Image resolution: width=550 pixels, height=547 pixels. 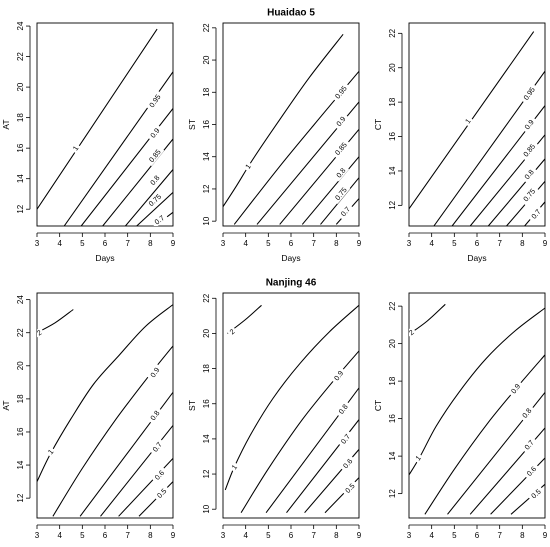 What do you see at coordinates (378, 124) in the screenshot?
I see `y-axis-label: CT` at bounding box center [378, 124].